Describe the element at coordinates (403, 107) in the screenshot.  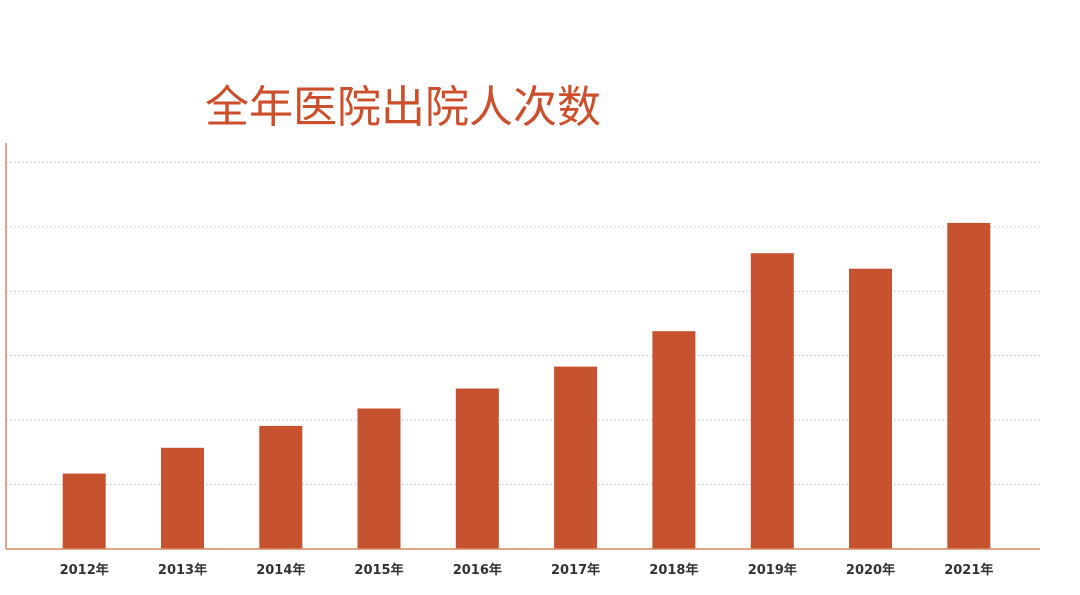
I see `chart-title: 全年医院出院人次数` at that location.